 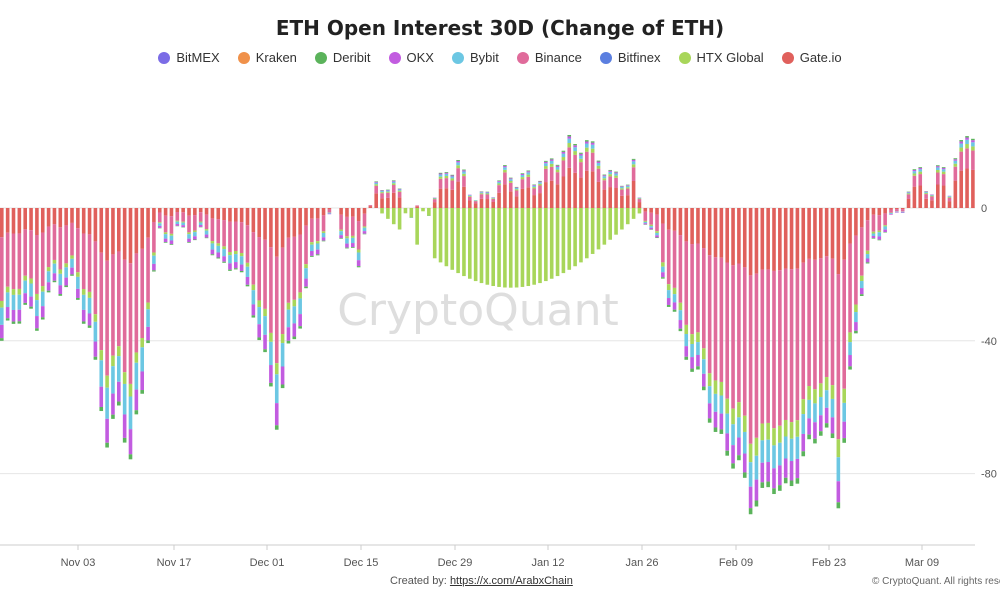 I want to click on legend-item-bybit: Bybit, so click(x=475, y=57).